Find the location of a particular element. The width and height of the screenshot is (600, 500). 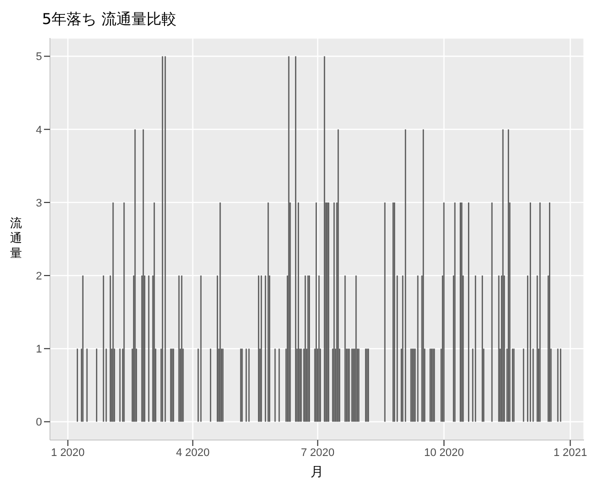

x-tick-label: 1 2020 is located at coordinates (68, 452).